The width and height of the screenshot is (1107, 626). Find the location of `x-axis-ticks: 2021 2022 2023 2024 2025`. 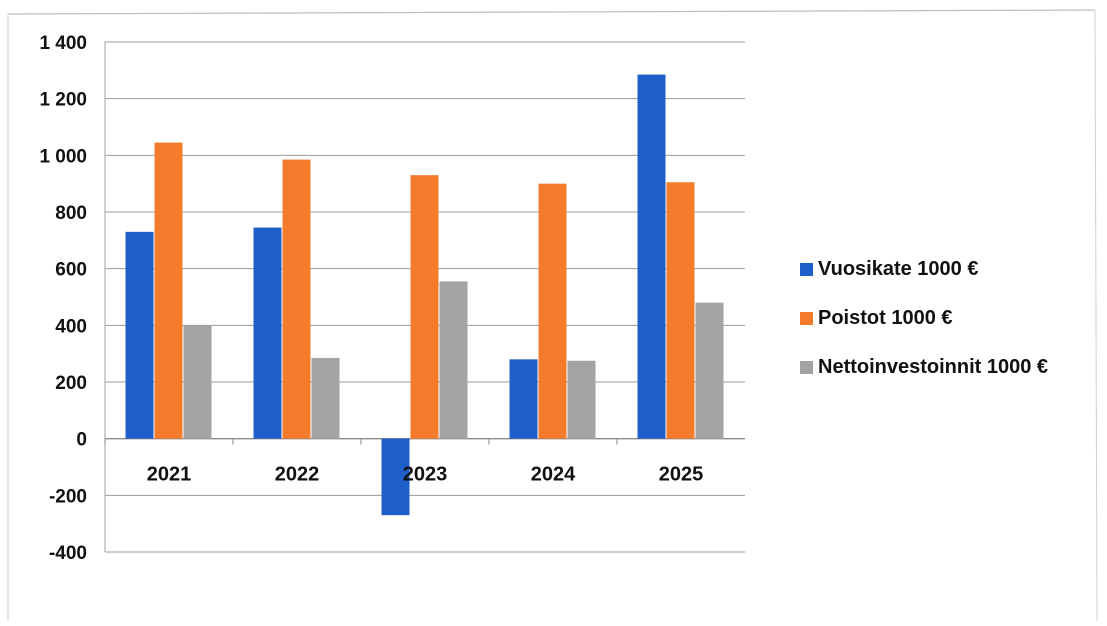

x-axis-ticks: 2021 2022 2023 2024 2025 is located at coordinates (425, 475).